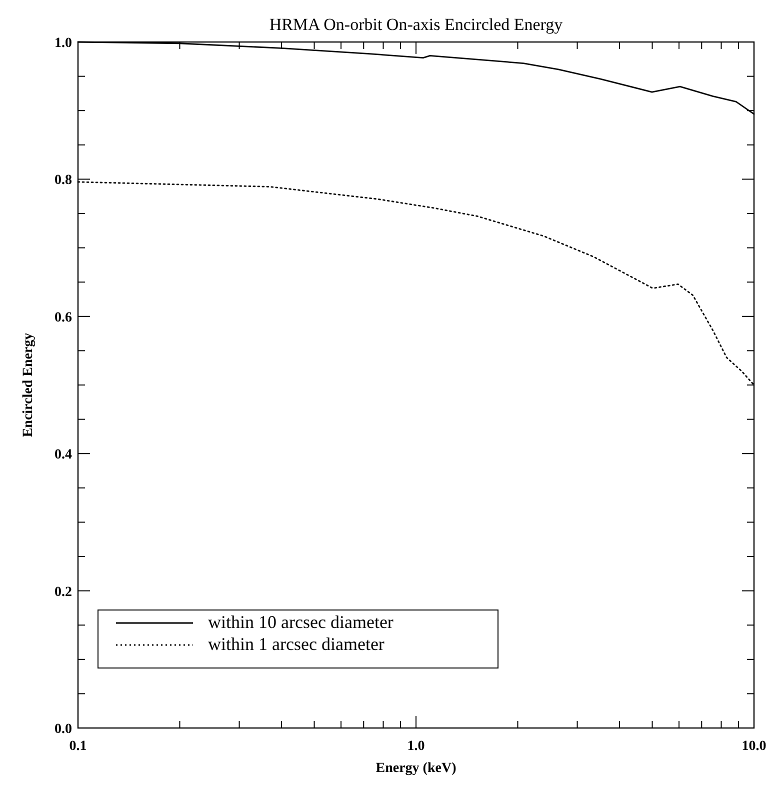 The image size is (778, 788). What do you see at coordinates (754, 746) in the screenshot?
I see `x-tick-label: 10.0` at bounding box center [754, 746].